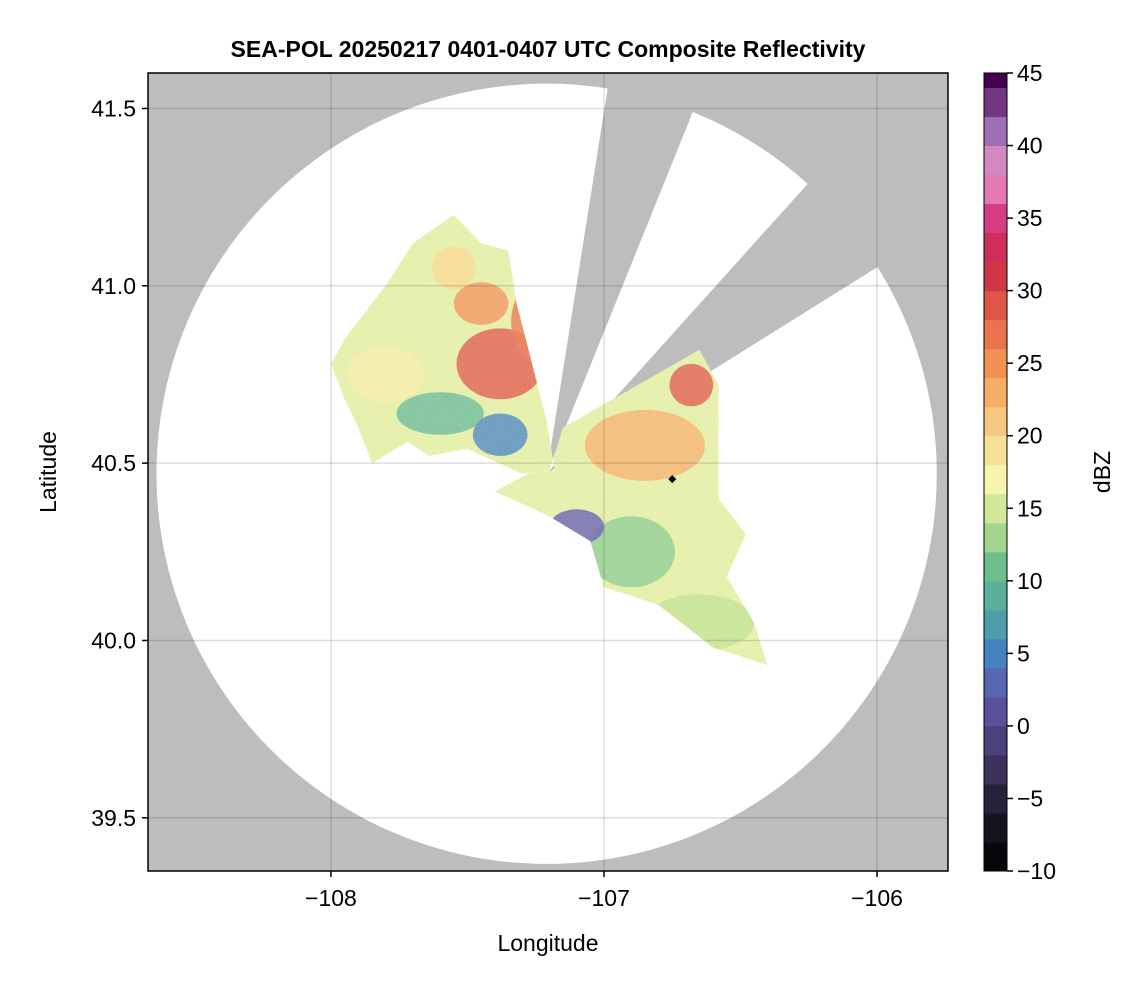 The width and height of the screenshot is (1146, 990). What do you see at coordinates (48, 472) in the screenshot?
I see `y-axis-label: Latitude` at bounding box center [48, 472].